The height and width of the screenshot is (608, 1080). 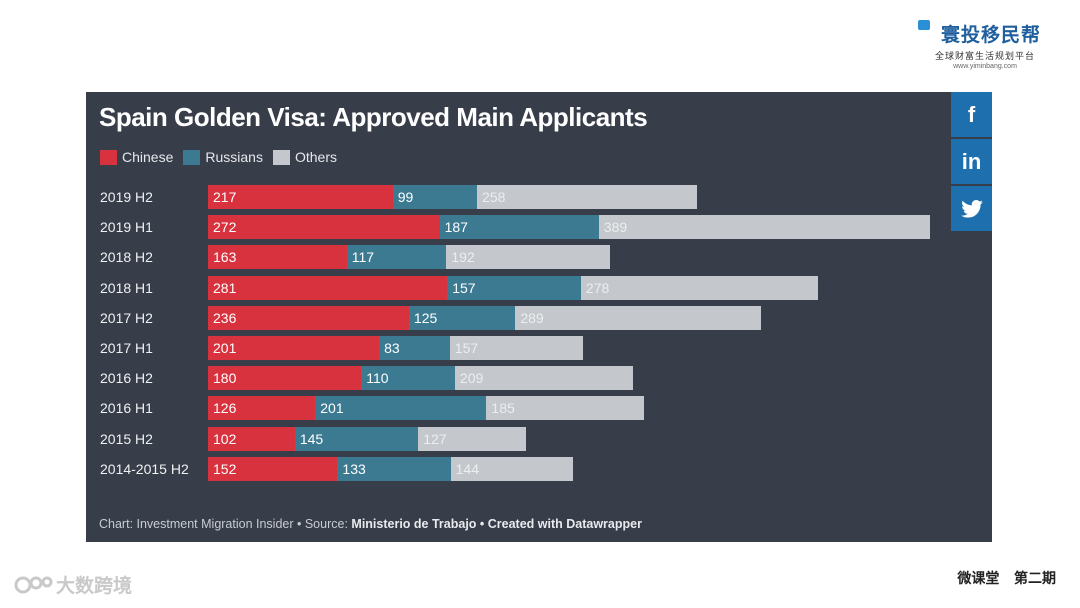 What do you see at coordinates (94, 586) in the screenshot?
I see `watermark-text: 大数跨境` at bounding box center [94, 586].